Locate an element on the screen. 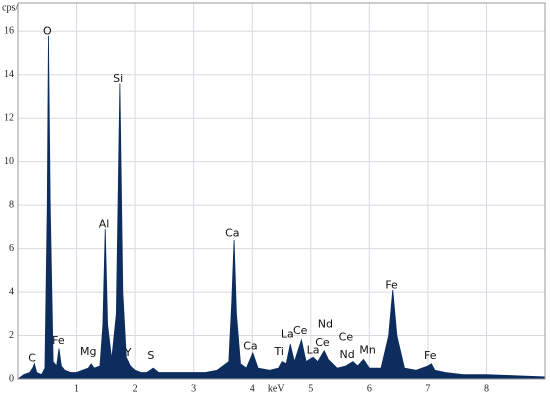  x-tick-label: 5 is located at coordinates (310, 388).